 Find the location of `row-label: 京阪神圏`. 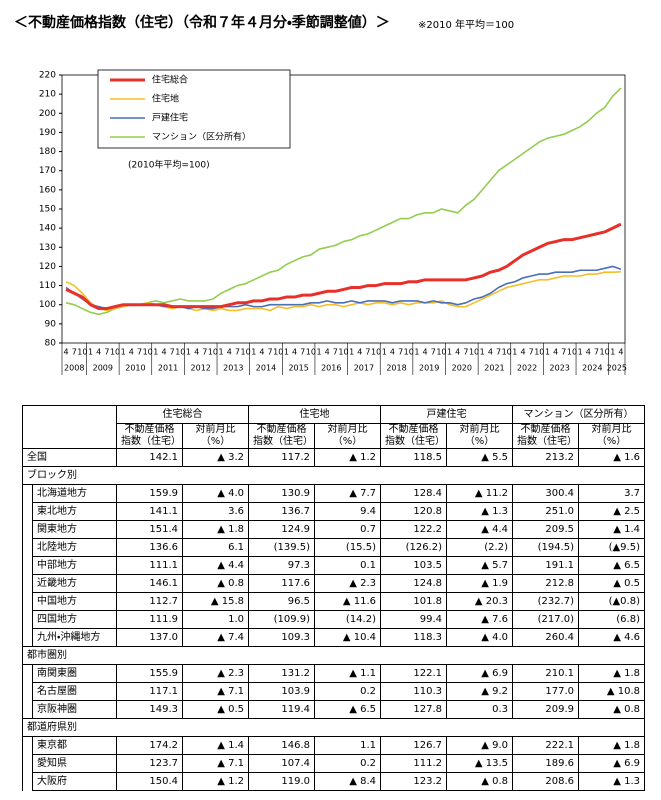

row-label: 京阪神圏 is located at coordinates (74, 709).